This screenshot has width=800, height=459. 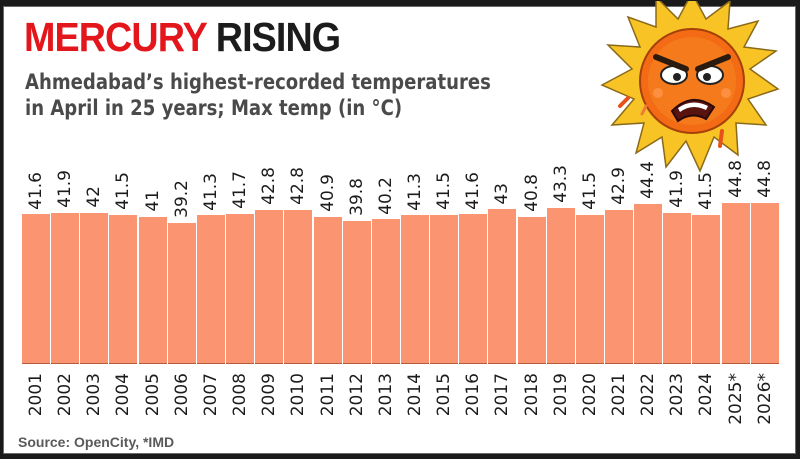 I want to click on year-label: 2020, so click(x=589, y=395).